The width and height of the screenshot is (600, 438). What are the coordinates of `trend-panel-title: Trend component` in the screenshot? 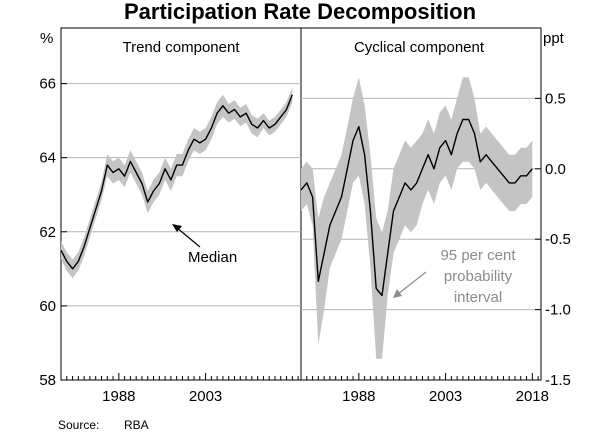 It's located at (181, 47).